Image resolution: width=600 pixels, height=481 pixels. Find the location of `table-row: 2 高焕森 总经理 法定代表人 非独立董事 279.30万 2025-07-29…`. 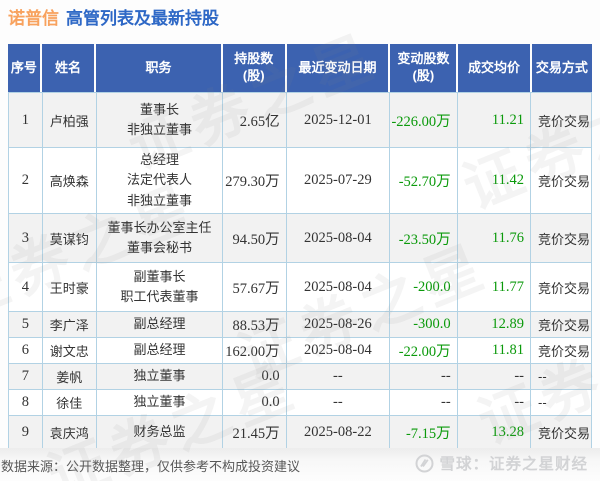

table-row: 2 高焕森 总经理 法定代表人 非独立董事 279.30万 2025-07-29… is located at coordinates (300, 181).